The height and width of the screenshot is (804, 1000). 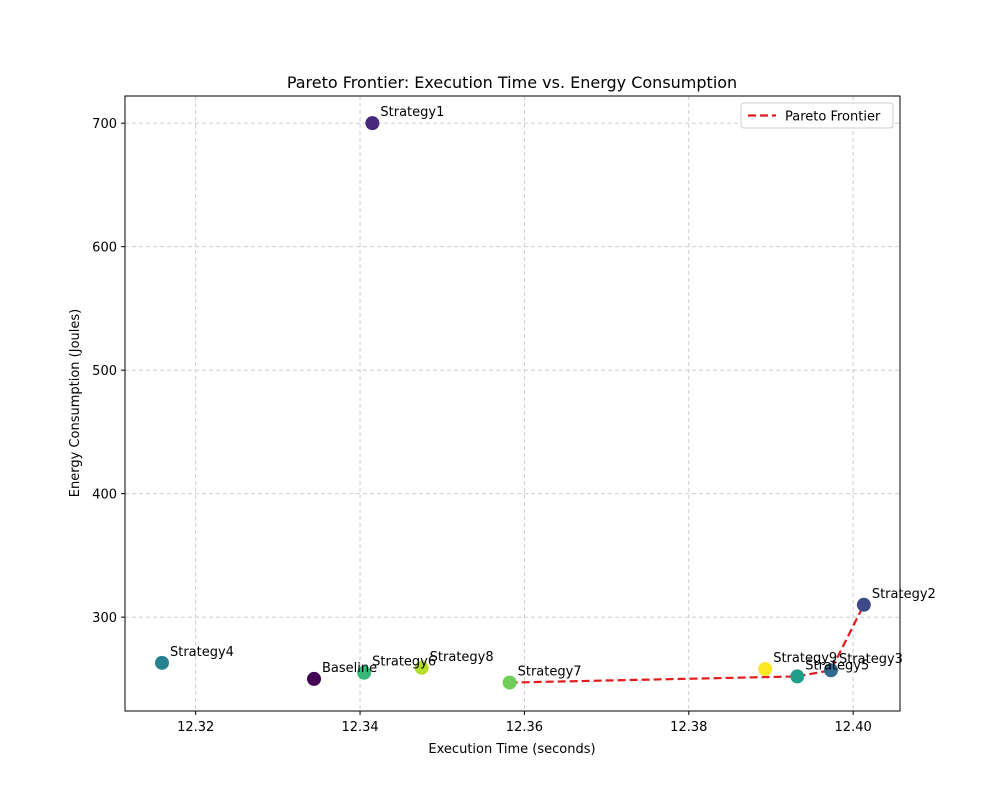 I want to click on x-tick-label: 12.38, so click(x=688, y=727).